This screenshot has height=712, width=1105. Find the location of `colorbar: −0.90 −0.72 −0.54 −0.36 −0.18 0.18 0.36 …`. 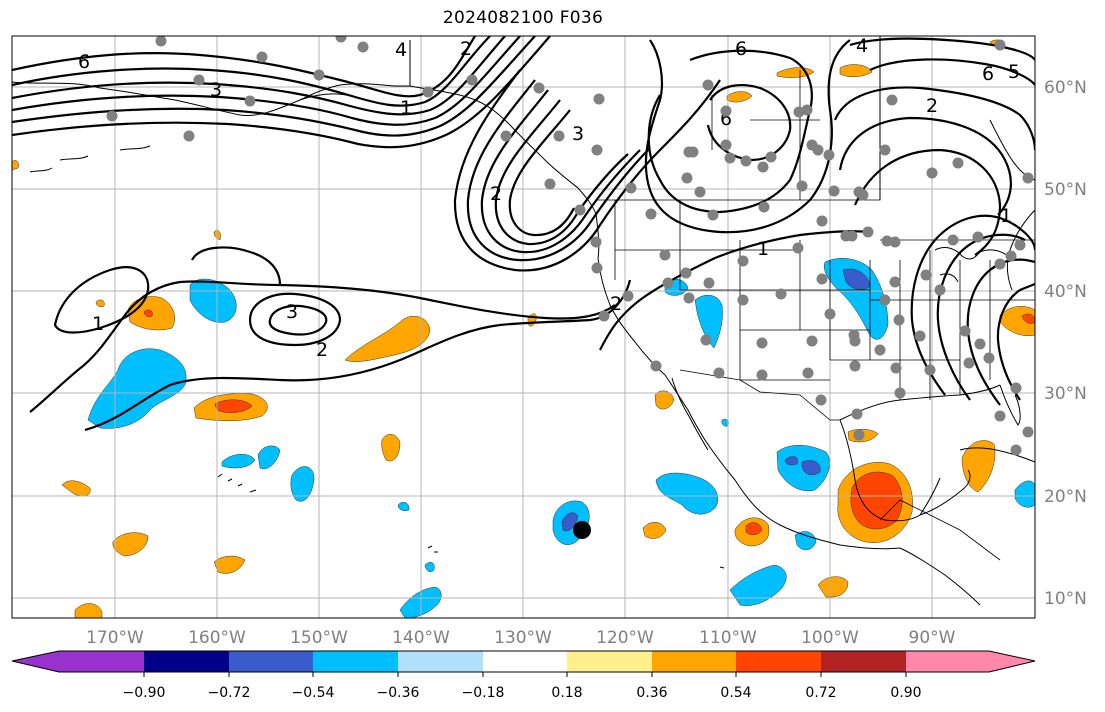

colorbar: −0.90 −0.72 −0.54 −0.36 −0.18 0.18 0.36 … is located at coordinates (523, 675).